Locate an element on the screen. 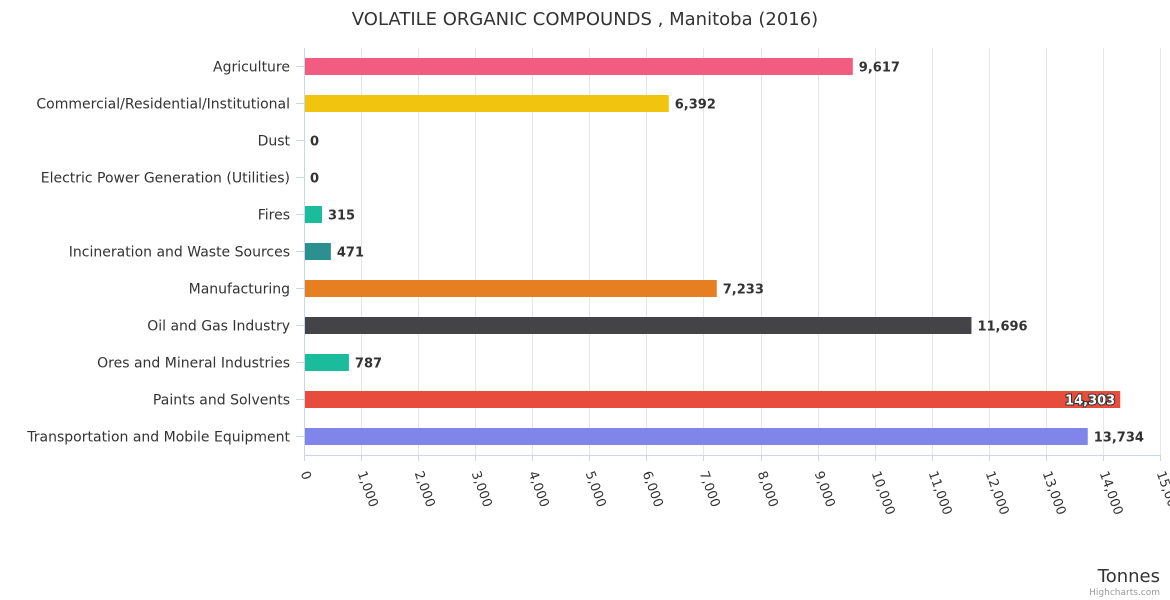 This screenshot has height=600, width=1170. x-tick-label: 11,000 is located at coordinates (940, 493).